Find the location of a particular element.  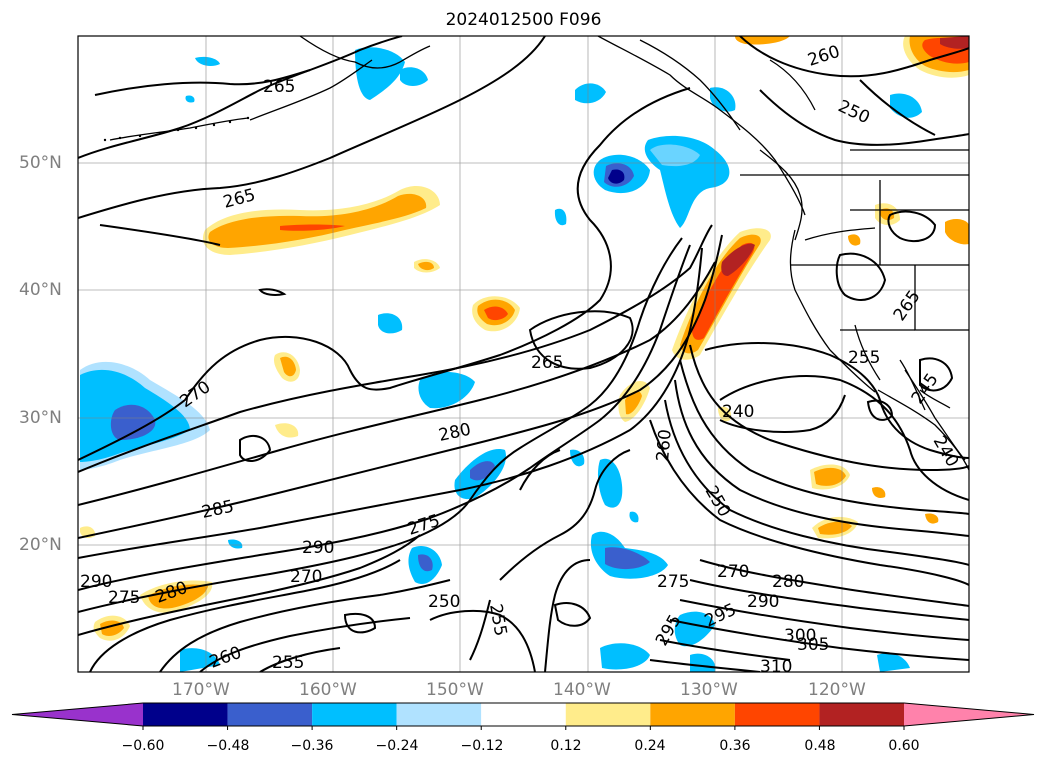

colorbar-tick-label: 0.60 is located at coordinates (904, 746).